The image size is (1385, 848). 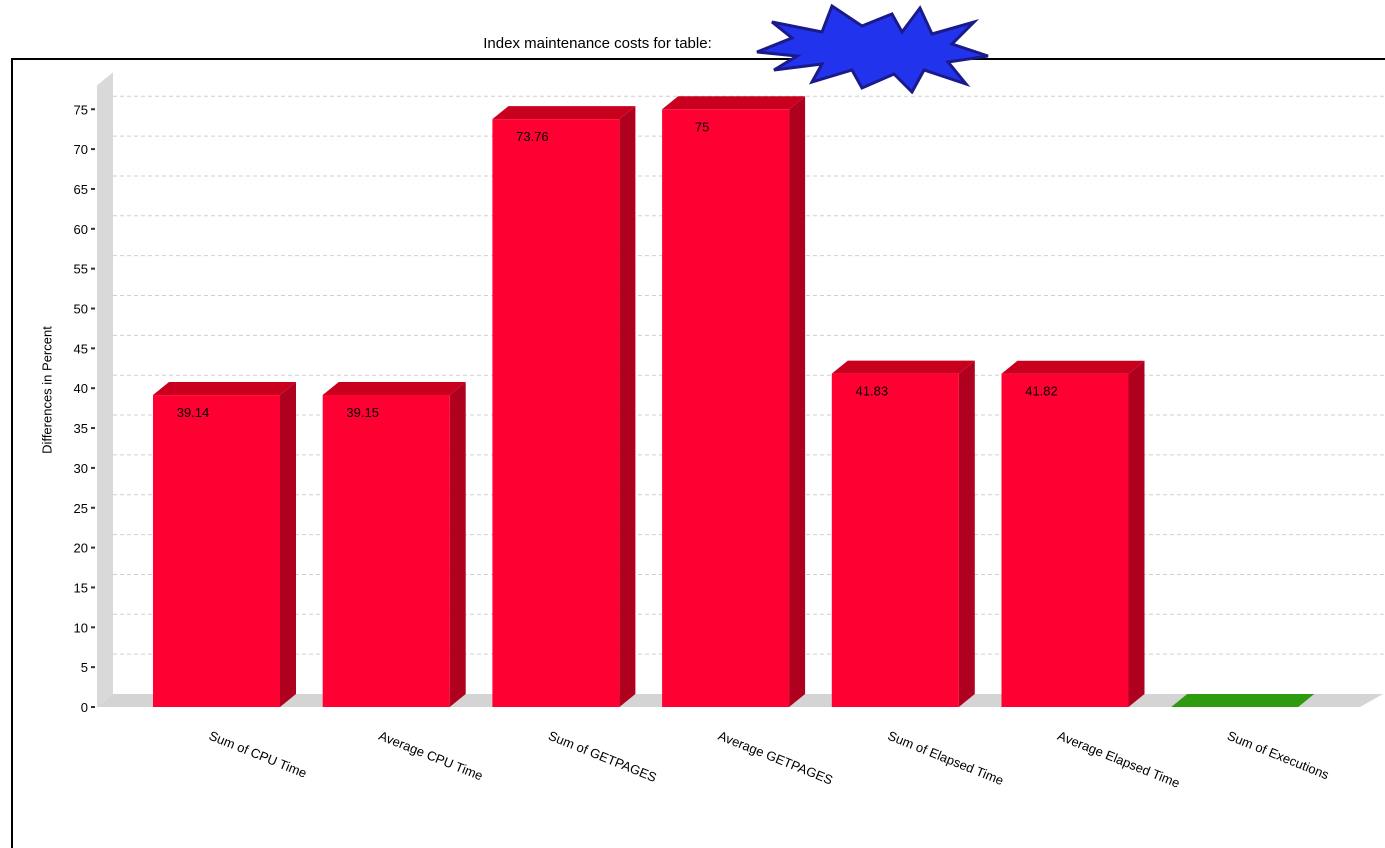 What do you see at coordinates (775, 758) in the screenshot?
I see `x-tick-label: Average GETPAGES` at bounding box center [775, 758].